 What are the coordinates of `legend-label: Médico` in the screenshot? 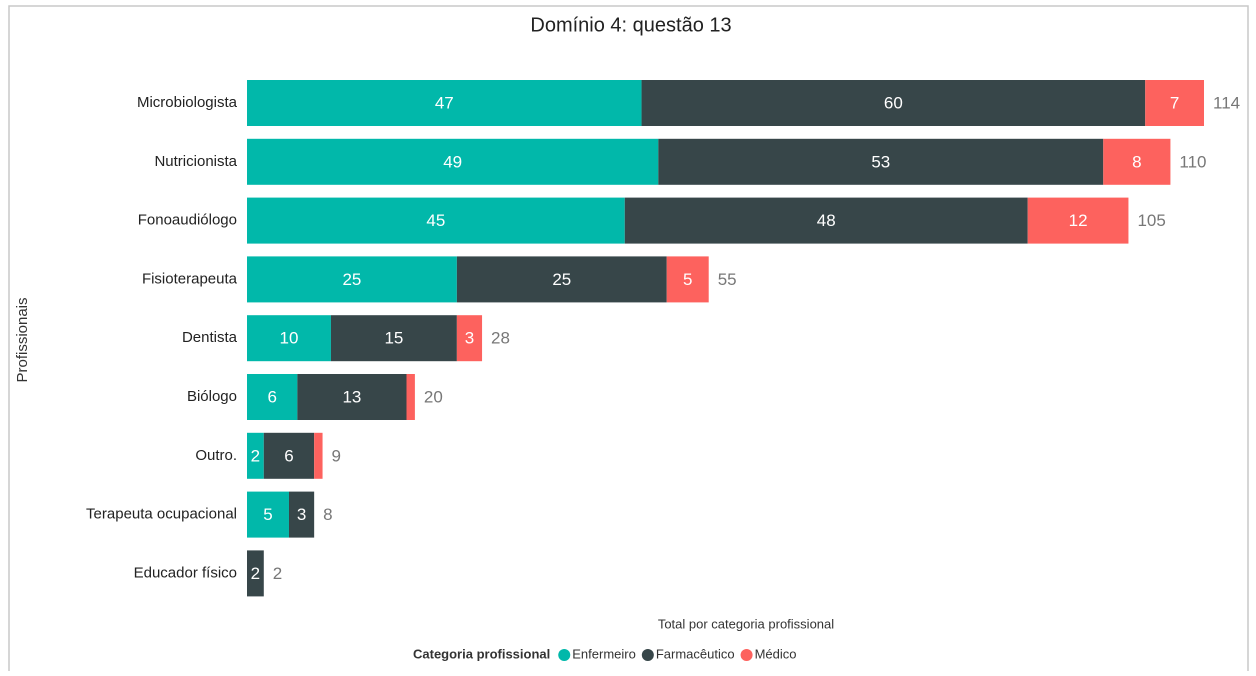 It's located at (776, 653).